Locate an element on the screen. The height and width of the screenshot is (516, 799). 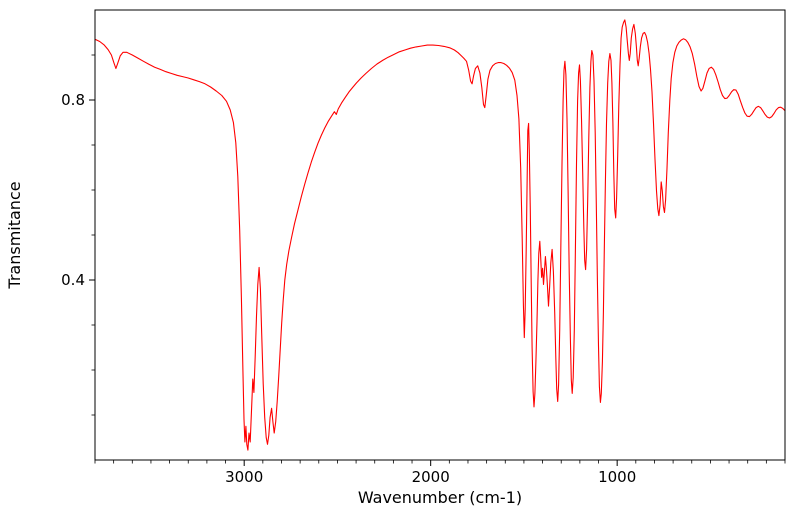
x-tick-label: 2000 is located at coordinates (431, 477).